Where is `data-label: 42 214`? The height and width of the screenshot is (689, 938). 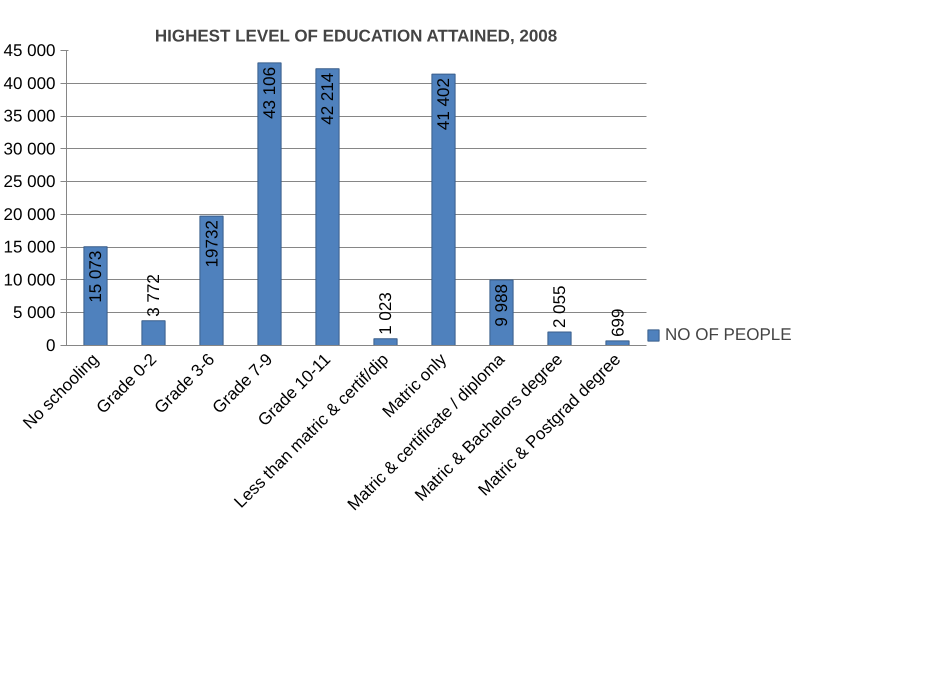
data-label: 42 214 is located at coordinates (327, 98).